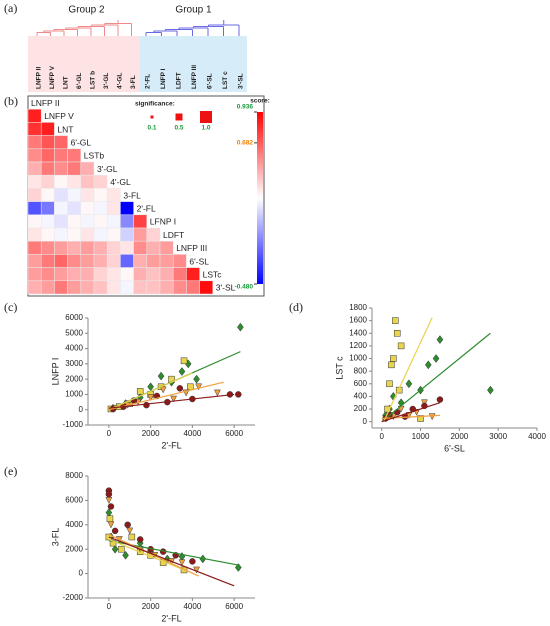  I want to click on legend-title: score:, so click(260, 101).